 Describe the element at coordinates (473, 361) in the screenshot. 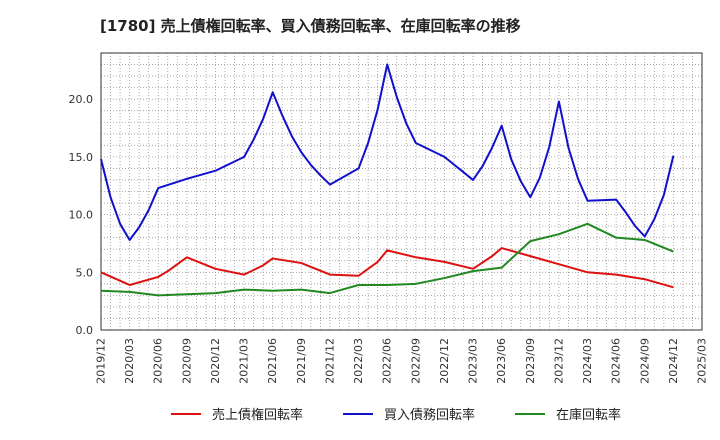

I see `x-tick-label: 2023/03` at that location.